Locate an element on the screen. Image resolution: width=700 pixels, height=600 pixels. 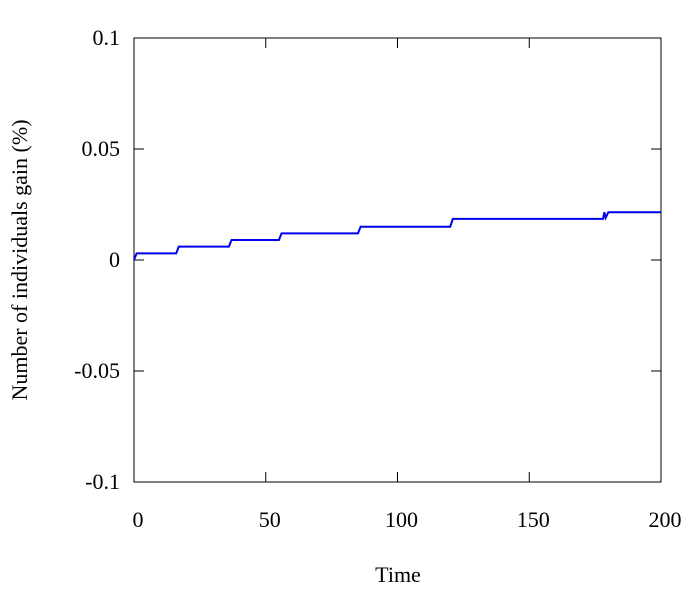
x-tick-label: 100 is located at coordinates (401, 519).